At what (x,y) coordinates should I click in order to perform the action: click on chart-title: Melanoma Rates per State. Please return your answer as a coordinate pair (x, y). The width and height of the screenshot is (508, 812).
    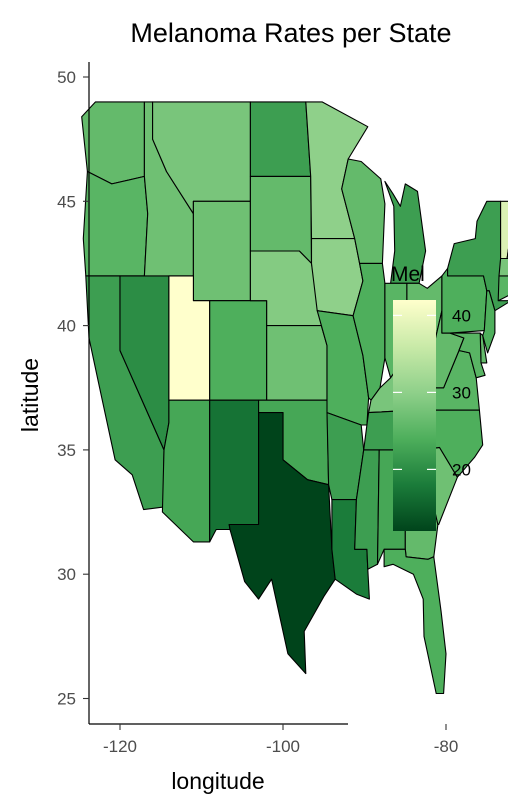
    Looking at the image, I should click on (290, 33).